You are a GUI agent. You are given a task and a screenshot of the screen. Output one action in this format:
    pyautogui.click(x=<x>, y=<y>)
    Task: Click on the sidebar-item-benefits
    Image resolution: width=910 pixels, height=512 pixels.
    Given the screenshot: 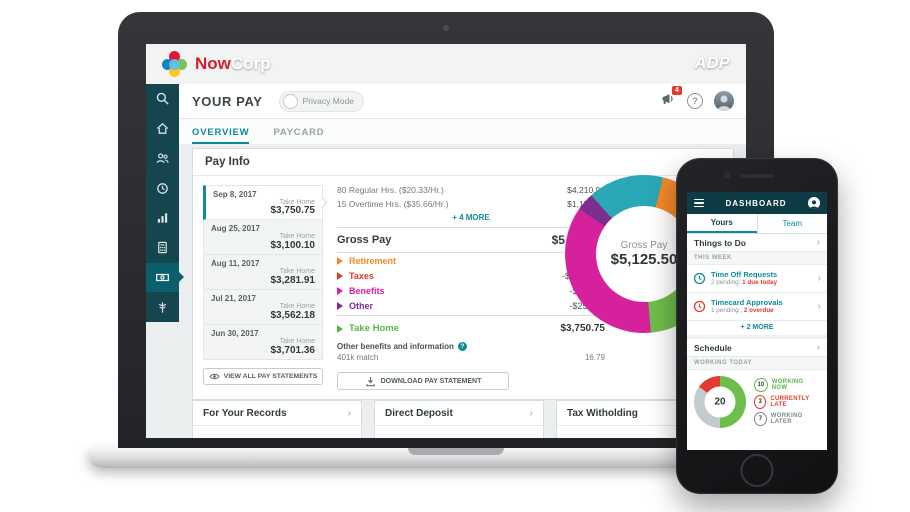 What is the action you would take?
    pyautogui.click(x=162, y=307)
    